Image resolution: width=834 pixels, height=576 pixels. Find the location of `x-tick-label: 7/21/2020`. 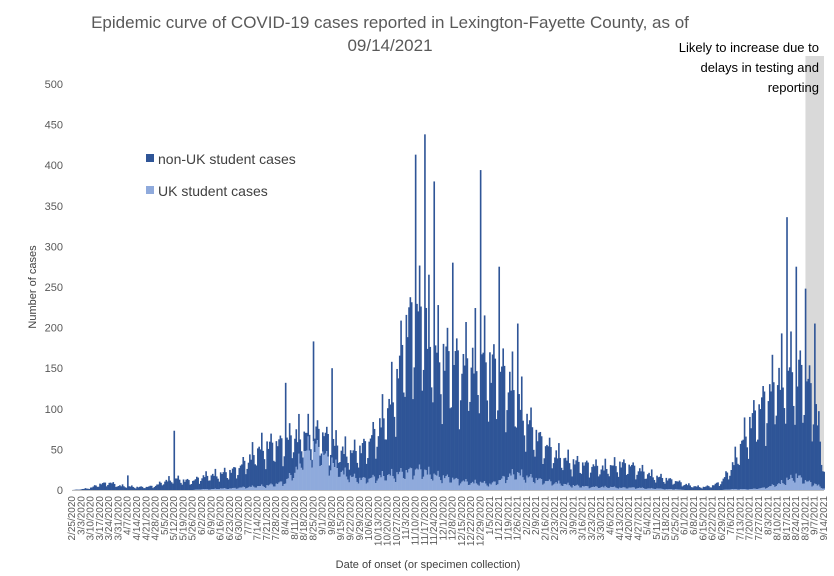

x-tick-label: 7/21/2020 is located at coordinates (267, 518).